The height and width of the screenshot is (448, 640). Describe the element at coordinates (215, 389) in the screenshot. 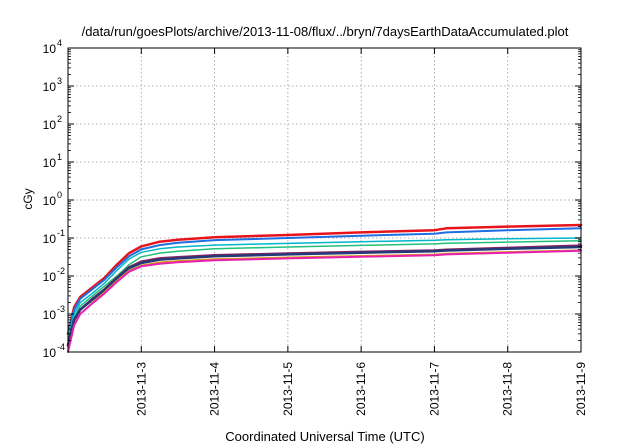

I see `x-tick-label: 2013-11-4` at that location.